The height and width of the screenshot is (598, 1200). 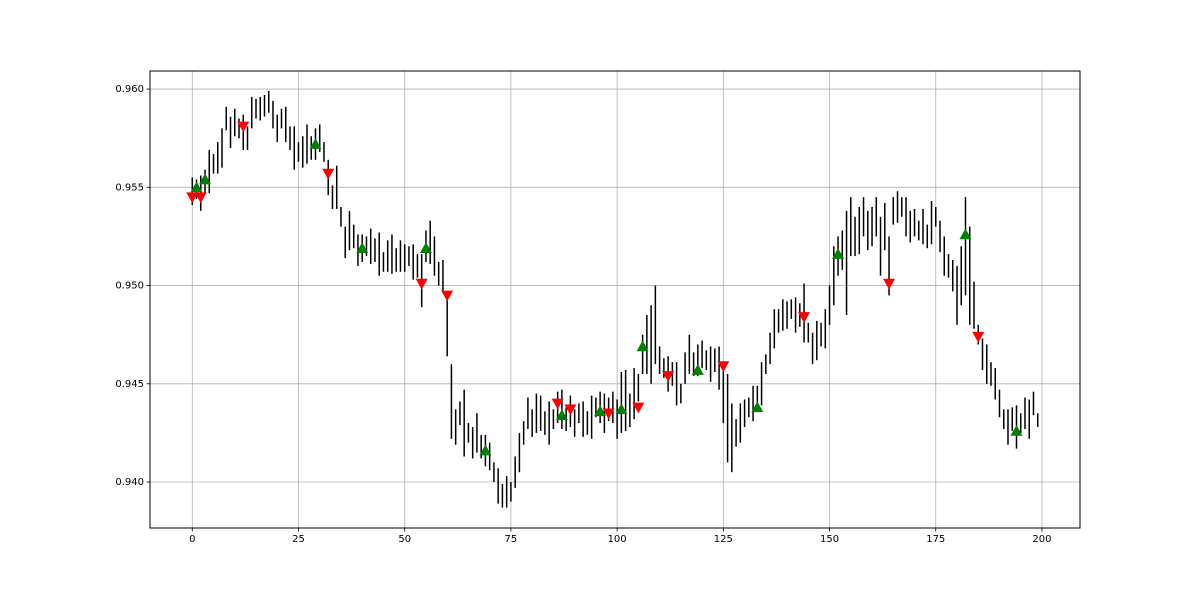 I want to click on y-tick-label: 0.950, so click(x=129, y=286).